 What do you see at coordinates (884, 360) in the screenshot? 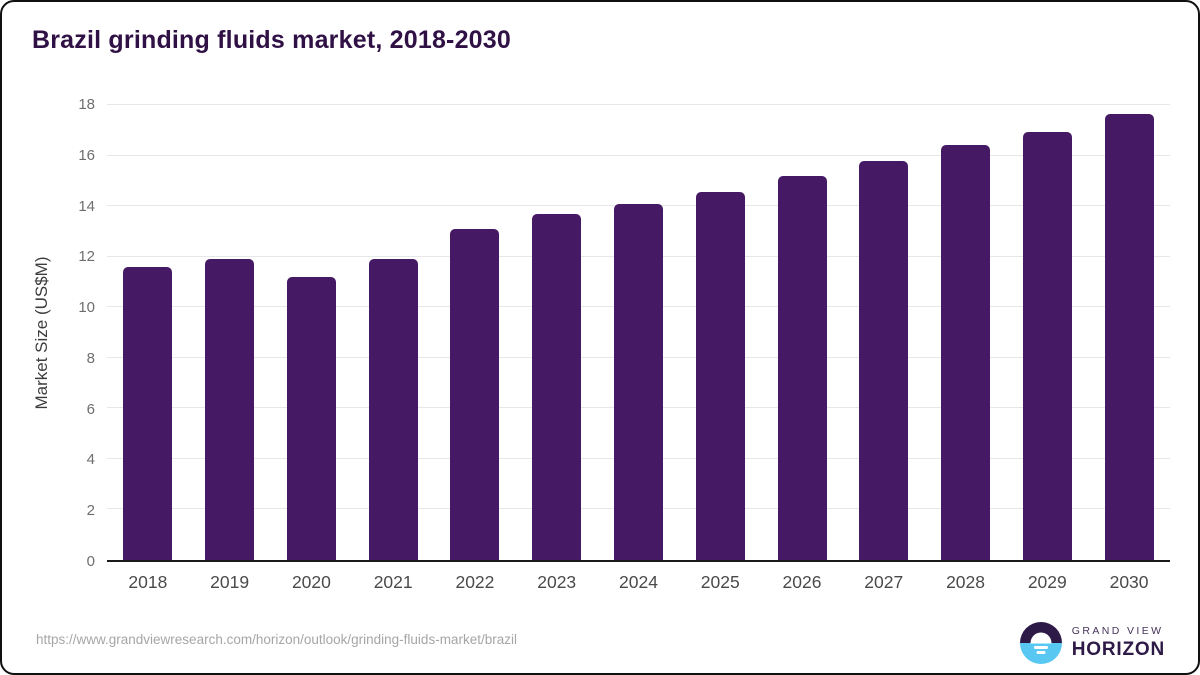
I see `bar-2027` at bounding box center [884, 360].